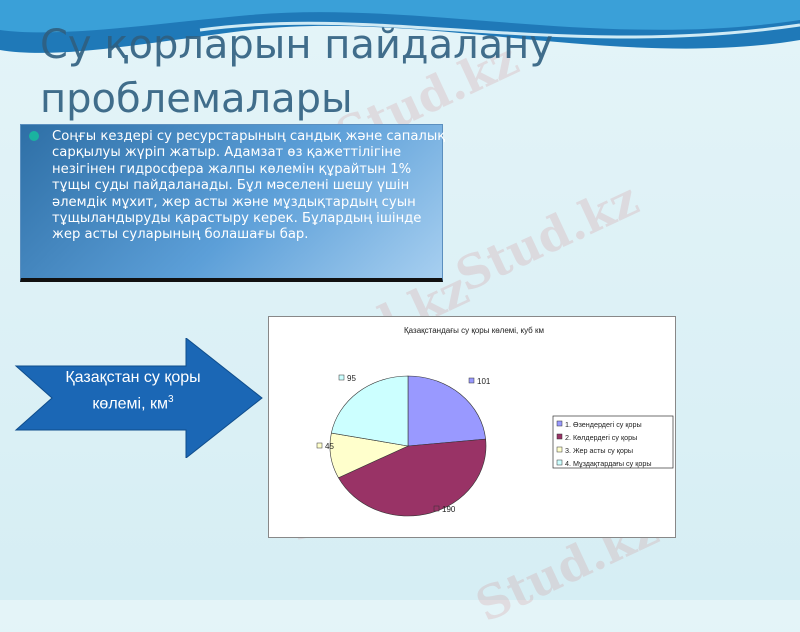  Describe the element at coordinates (547, 237) in the screenshot. I see `watermark: Stud.kz` at that location.